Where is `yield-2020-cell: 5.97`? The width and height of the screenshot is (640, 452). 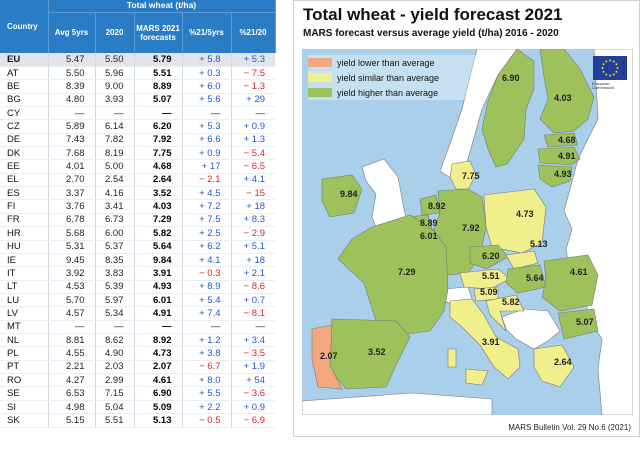 yield-2020-cell: 5.97 is located at coordinates (114, 300).